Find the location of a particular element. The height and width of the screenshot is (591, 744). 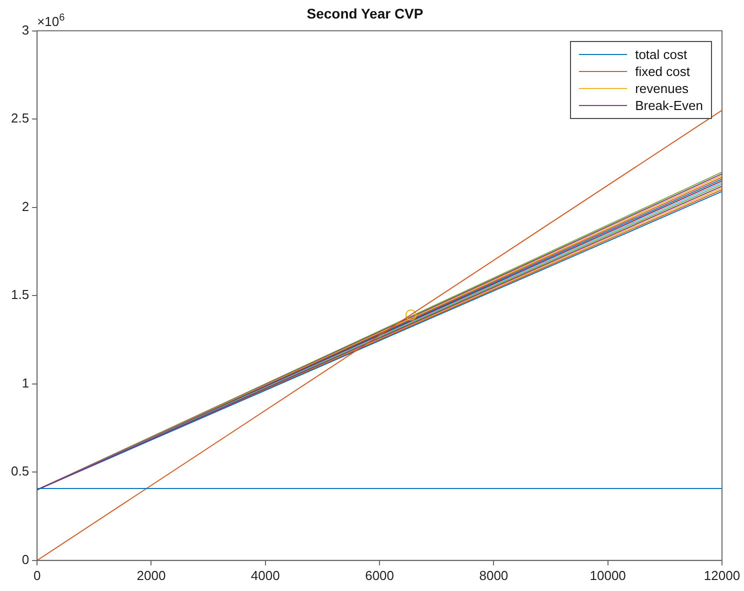

y-tick-label: 2 is located at coordinates (26, 206).